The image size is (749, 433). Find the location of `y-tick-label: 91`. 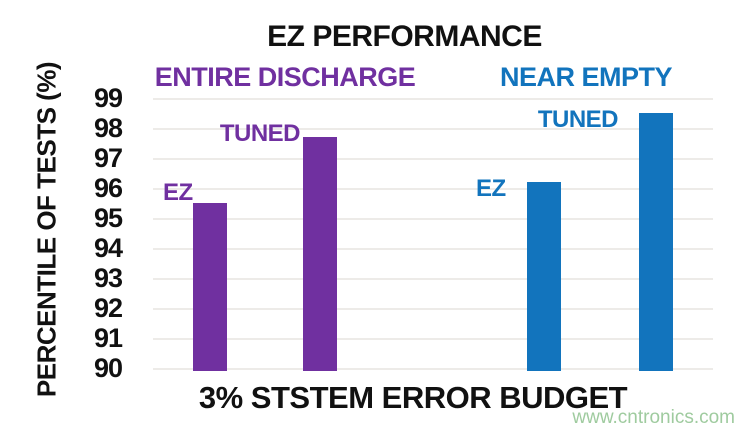

y-tick-label: 91 is located at coordinates (108, 338).